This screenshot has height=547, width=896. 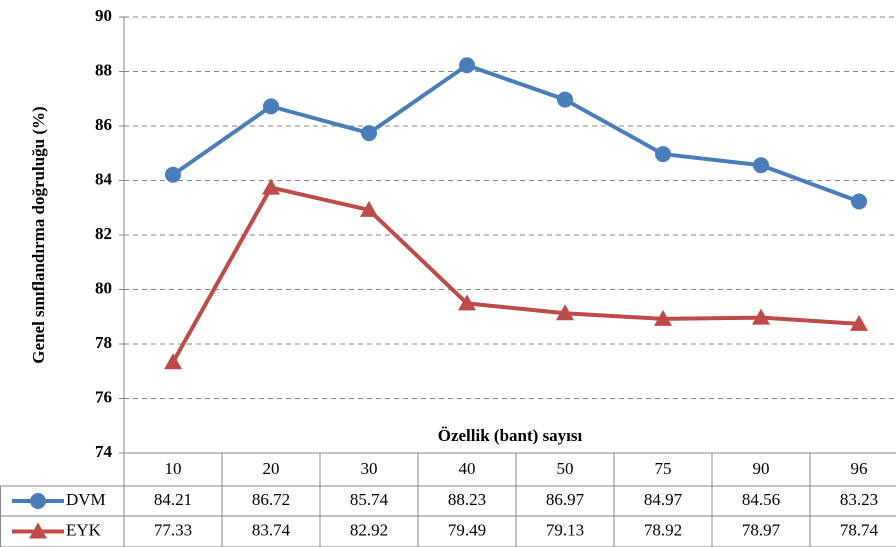 What do you see at coordinates (173, 468) in the screenshot?
I see `x-tick-label: 10` at bounding box center [173, 468].